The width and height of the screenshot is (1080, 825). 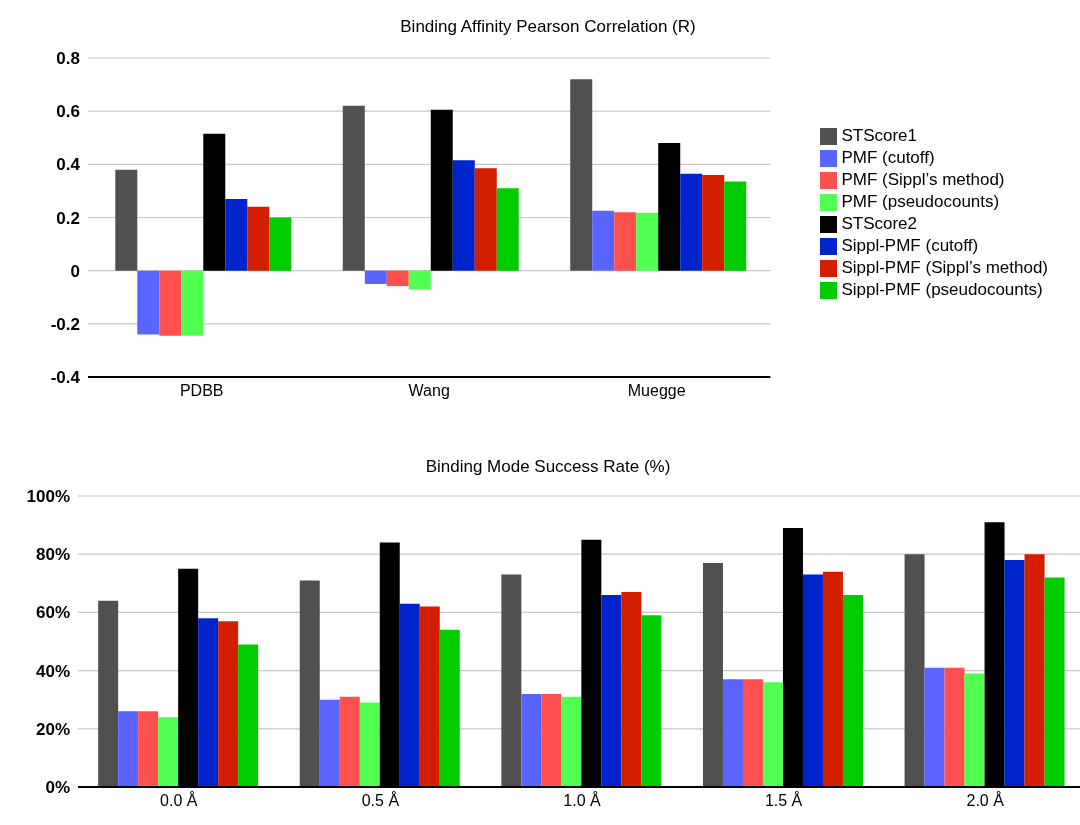 I want to click on chart-title: Binding Mode Success Rate (%), so click(x=548, y=466).